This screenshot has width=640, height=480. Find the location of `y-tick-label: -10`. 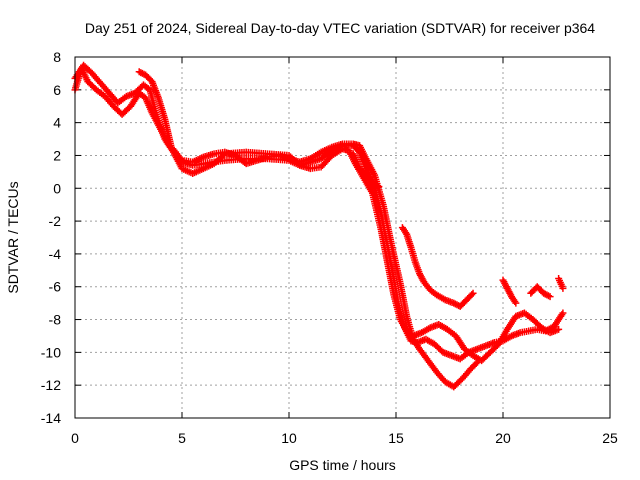

y-tick-label: -10 is located at coordinates (51, 352).